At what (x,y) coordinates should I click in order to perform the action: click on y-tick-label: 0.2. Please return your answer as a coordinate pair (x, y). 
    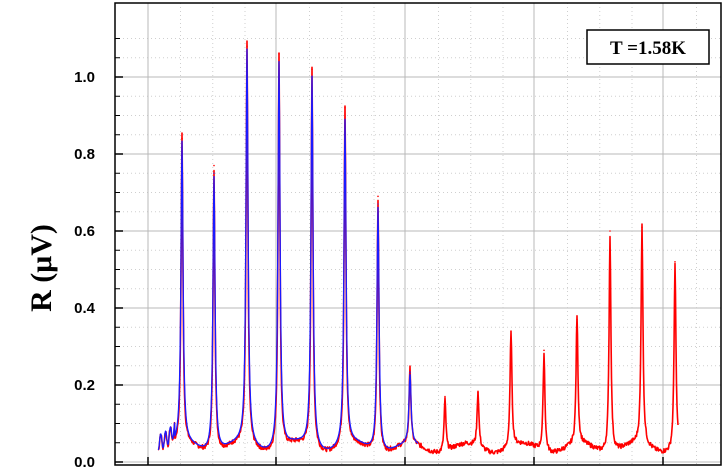
    Looking at the image, I should click on (84, 385).